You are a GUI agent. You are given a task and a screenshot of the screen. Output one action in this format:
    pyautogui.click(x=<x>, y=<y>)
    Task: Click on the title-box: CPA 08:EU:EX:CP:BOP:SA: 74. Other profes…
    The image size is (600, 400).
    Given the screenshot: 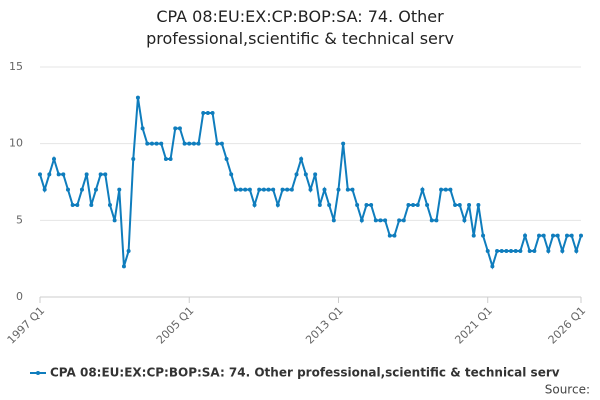 What is the action you would take?
    pyautogui.click(x=300, y=28)
    